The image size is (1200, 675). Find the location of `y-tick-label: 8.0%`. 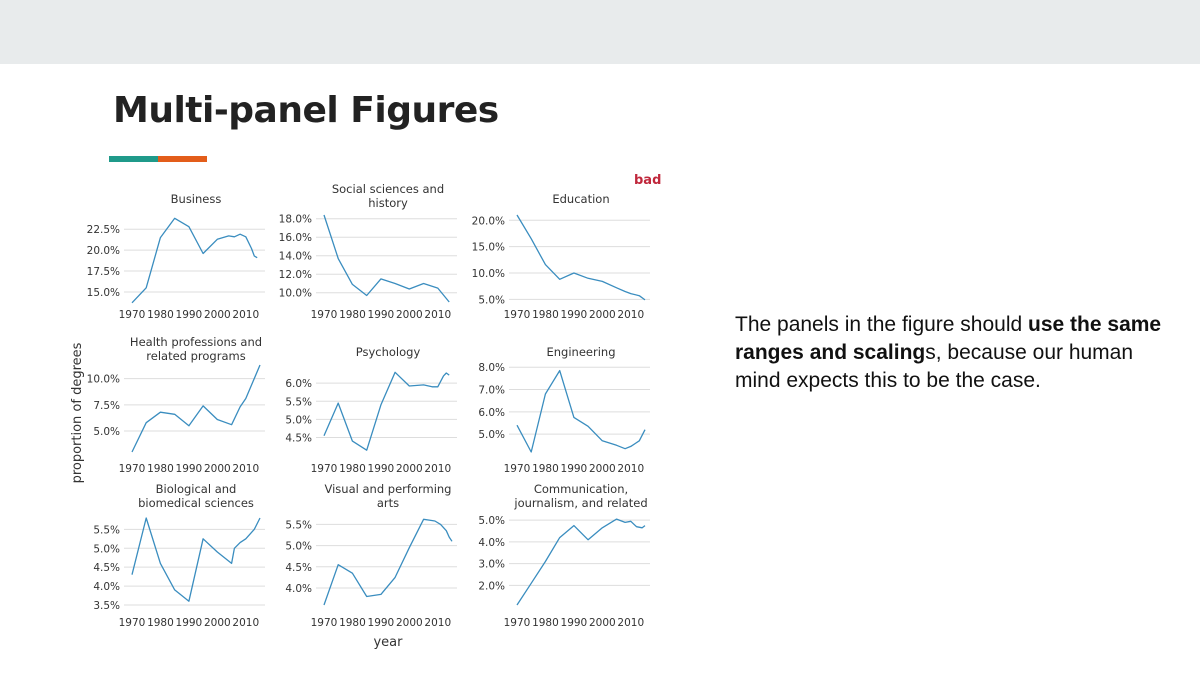

y-tick-label: 8.0% is located at coordinates (491, 368).